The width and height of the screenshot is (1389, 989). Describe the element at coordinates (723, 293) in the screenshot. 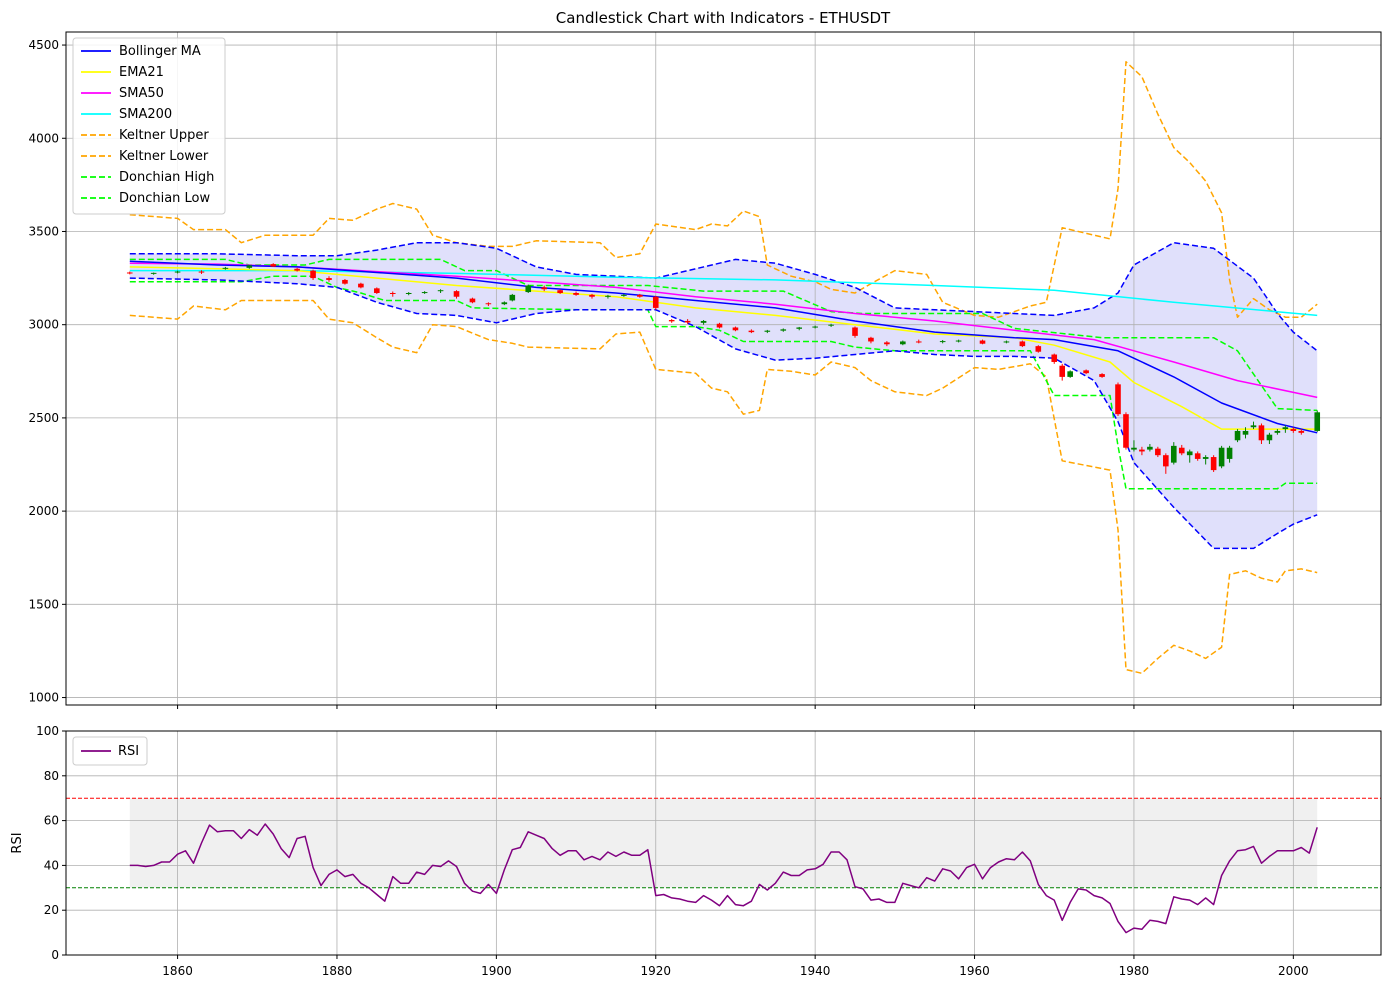

I see `series-line-sma200` at that location.